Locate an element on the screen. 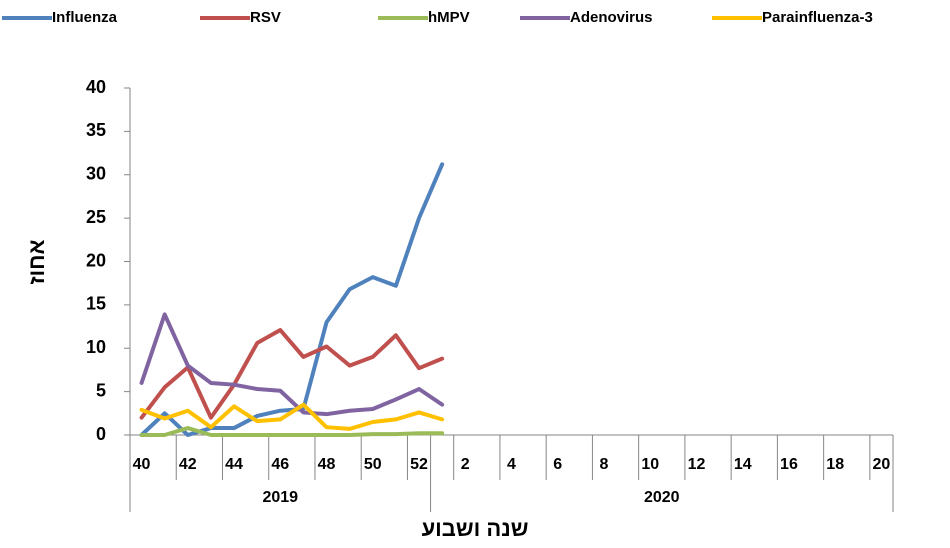 This screenshot has height=548, width=950. x-tick-label: 2 is located at coordinates (465, 464).